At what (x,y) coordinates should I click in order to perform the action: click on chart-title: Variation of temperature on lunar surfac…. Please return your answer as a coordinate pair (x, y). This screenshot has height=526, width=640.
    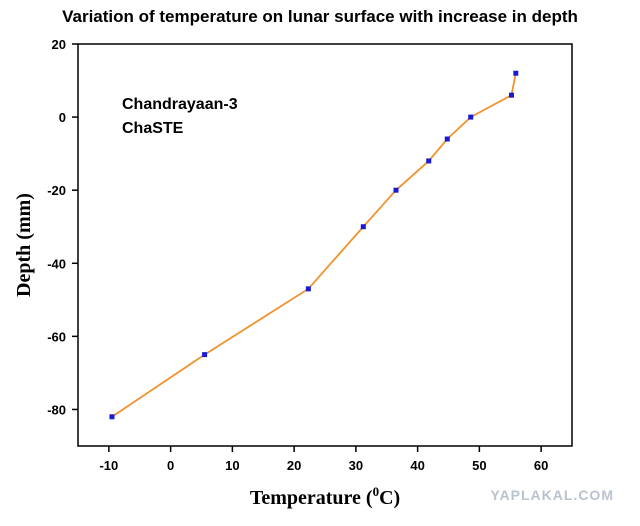
    Looking at the image, I should click on (320, 16).